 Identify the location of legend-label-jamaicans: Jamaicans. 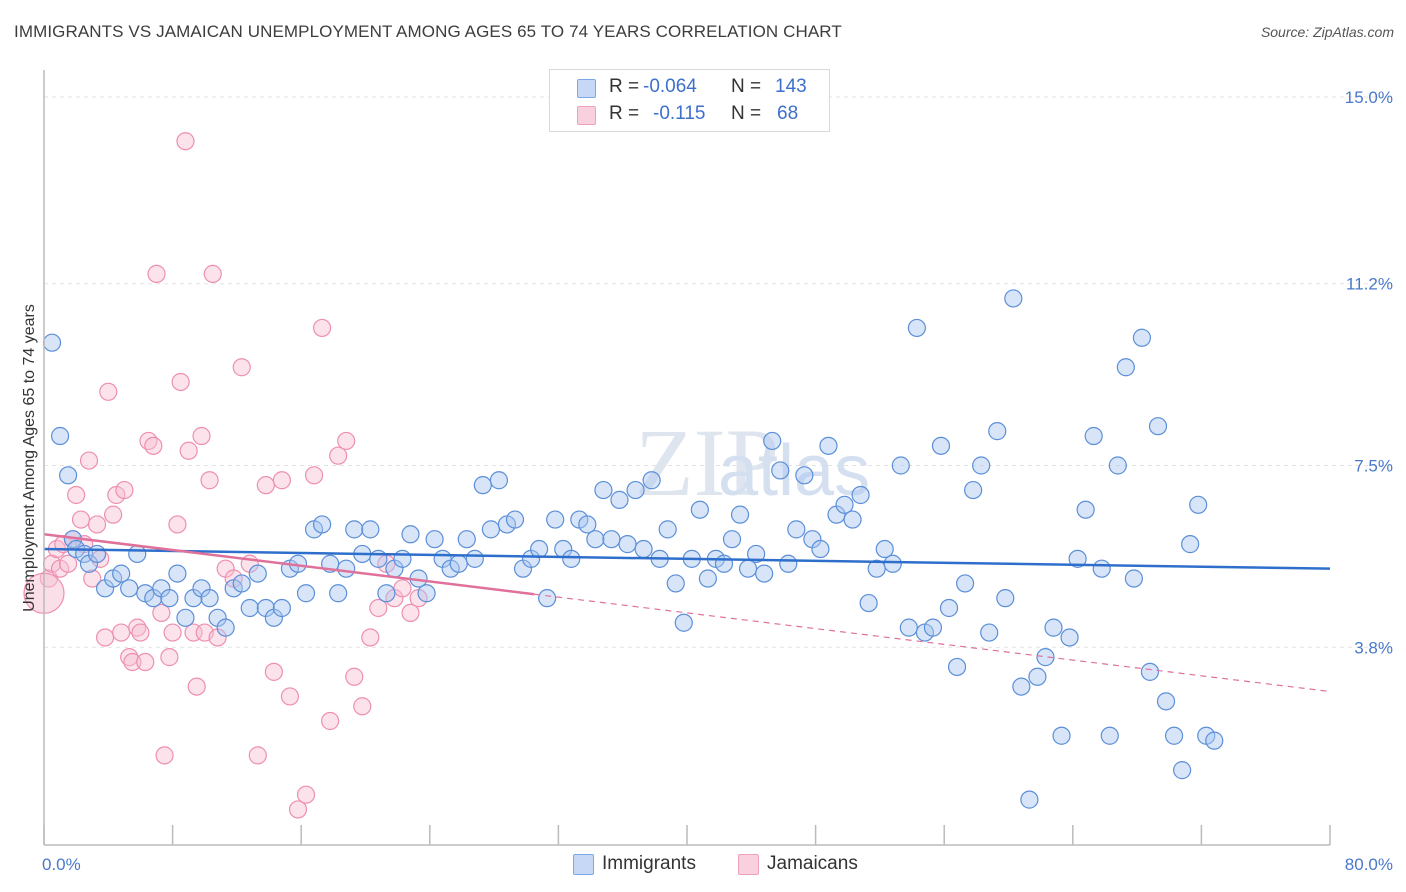
(812, 863).